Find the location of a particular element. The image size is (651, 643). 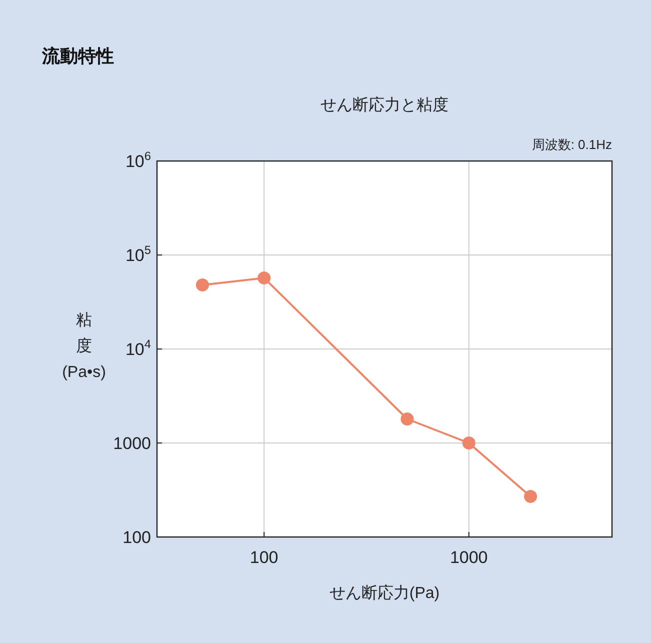

y-tick-label: 100 is located at coordinates (136, 537).